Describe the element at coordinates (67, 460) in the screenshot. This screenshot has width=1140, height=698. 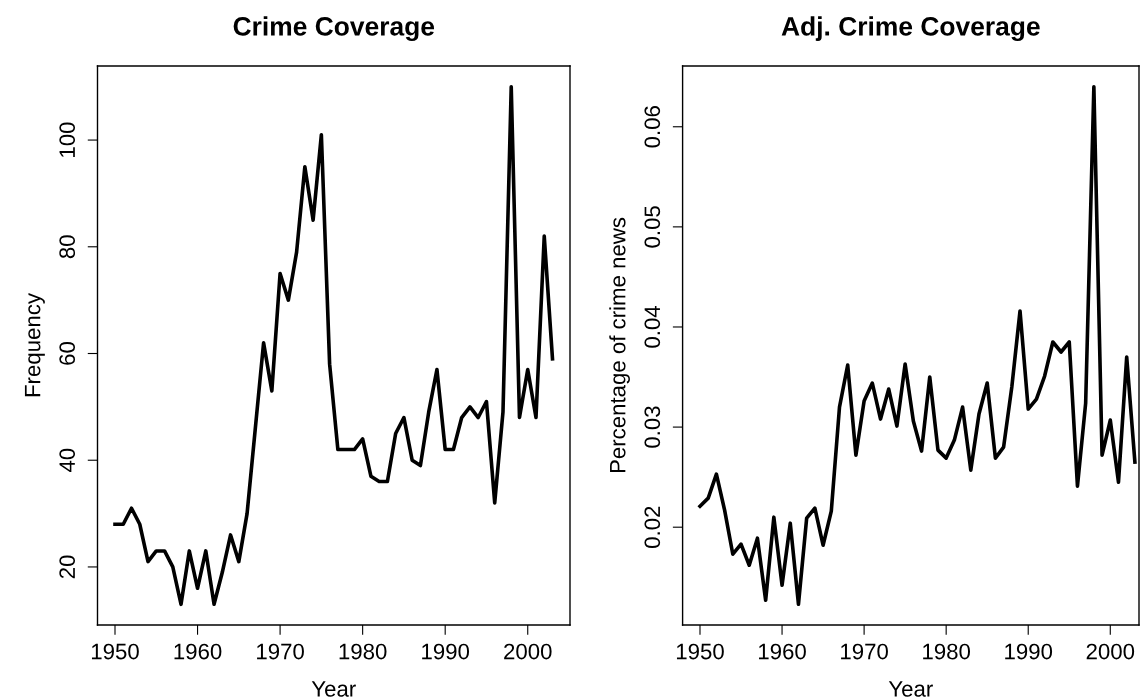
I see `y-tick-label: 40` at that location.